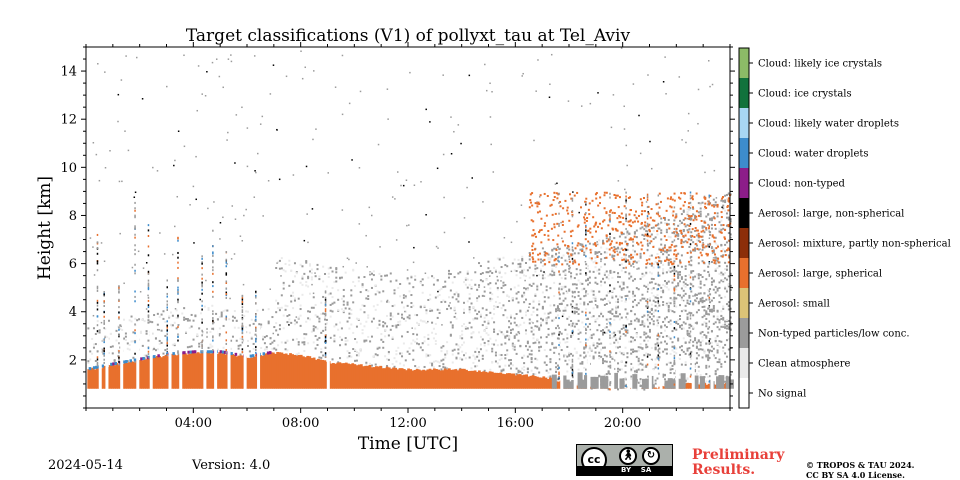  What do you see at coordinates (170, 367) in the screenshot?
I see `data-gap` at bounding box center [170, 367].